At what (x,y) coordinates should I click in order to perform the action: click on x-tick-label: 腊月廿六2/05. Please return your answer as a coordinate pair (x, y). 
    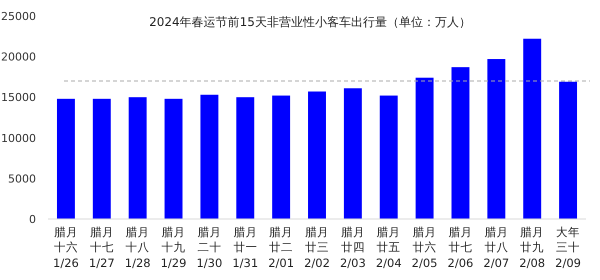
    Looking at the image, I should click on (425, 247).